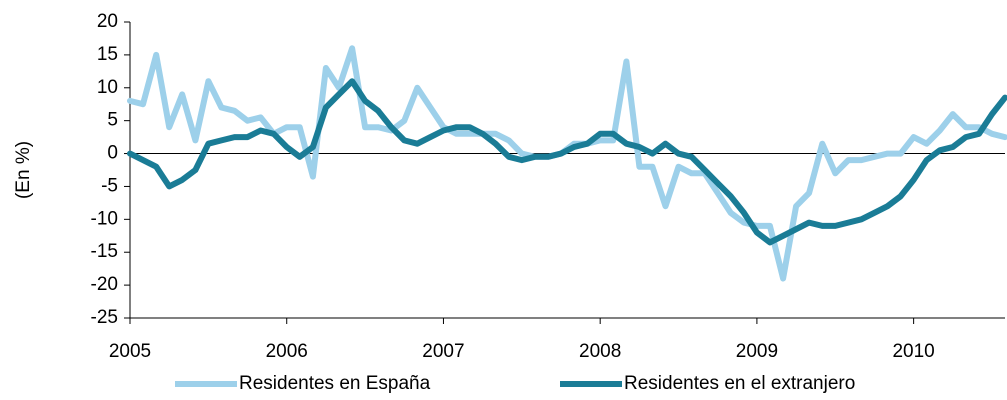  Describe the element at coordinates (104, 251) in the screenshot. I see `y-tick-label: -15` at that location.